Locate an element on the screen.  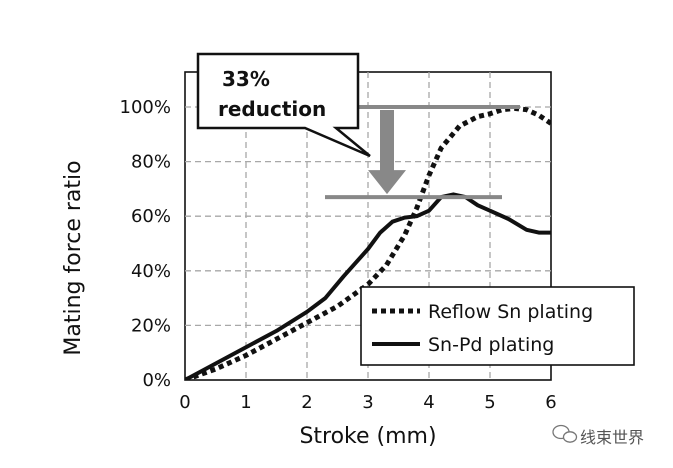
x-tick-label: 3 is located at coordinates (367, 402).